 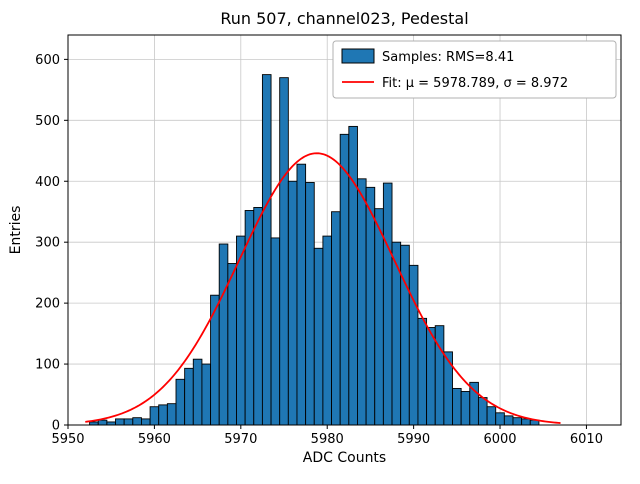 What do you see at coordinates (47, 121) in the screenshot?
I see `y-tick-label: 500` at bounding box center [47, 121].